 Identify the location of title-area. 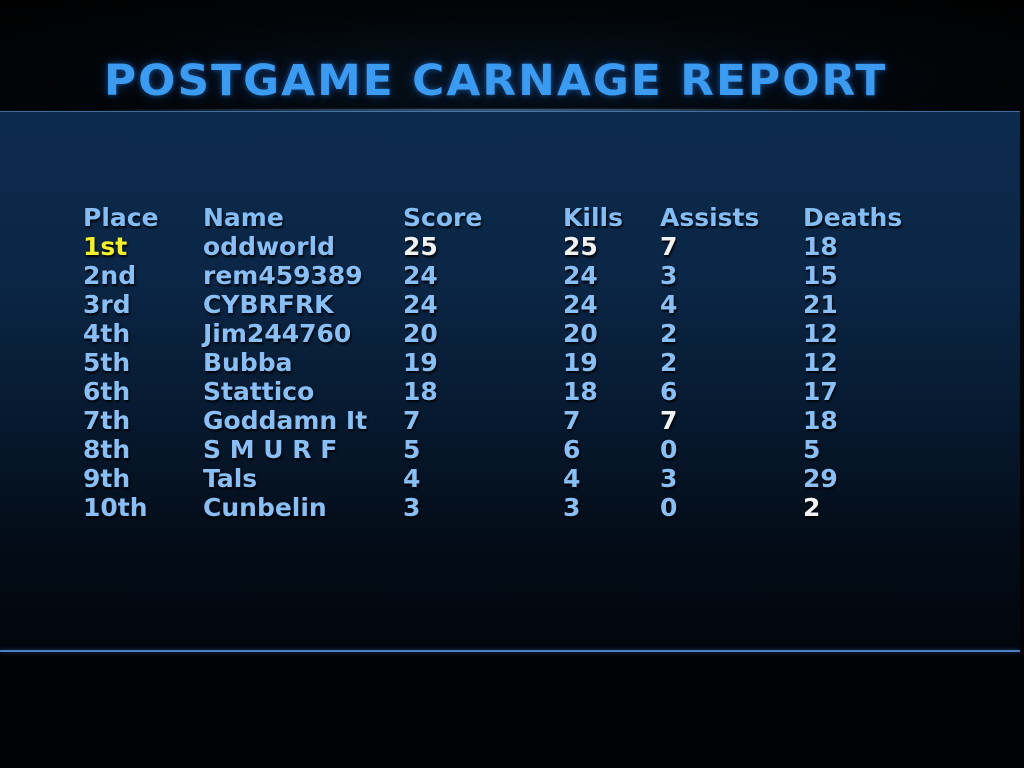
(512, 56).